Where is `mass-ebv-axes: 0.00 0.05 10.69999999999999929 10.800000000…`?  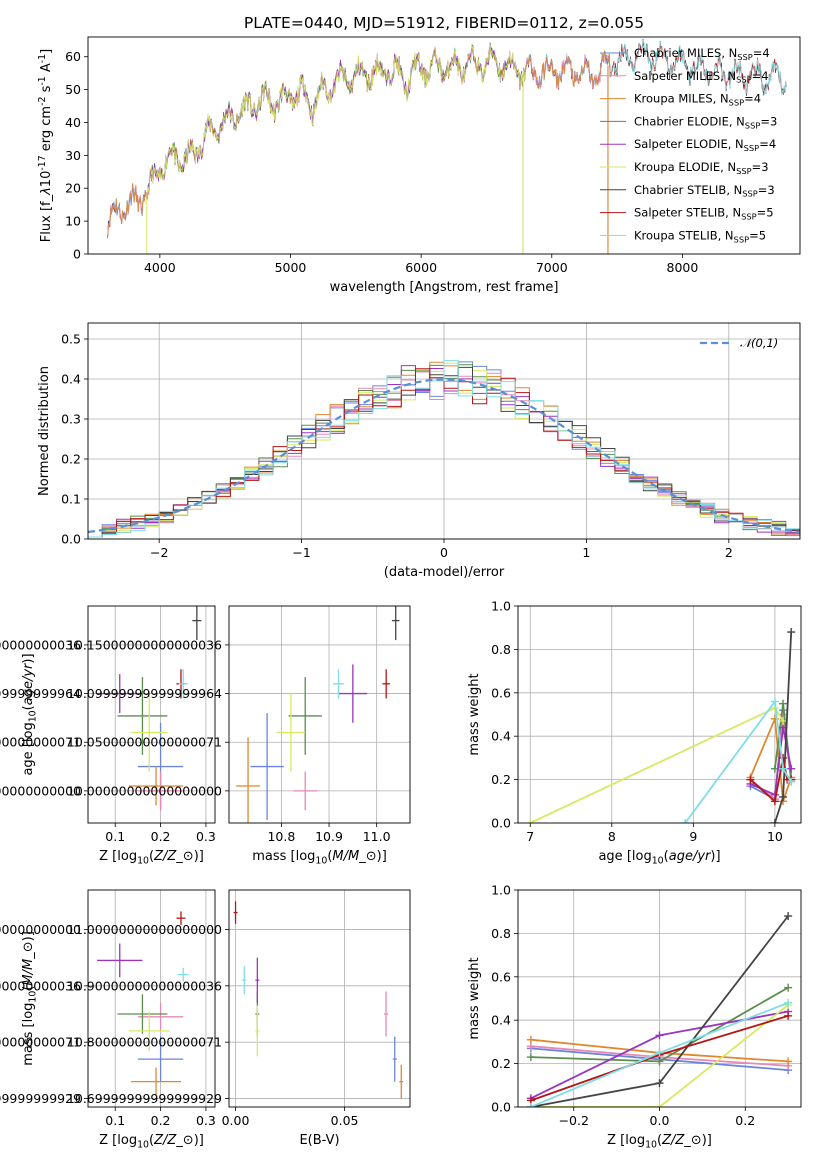
mass-ebv-axes: 0.00 0.05 10.69999999999999929 10.800000000… is located at coordinates (239, 1018).